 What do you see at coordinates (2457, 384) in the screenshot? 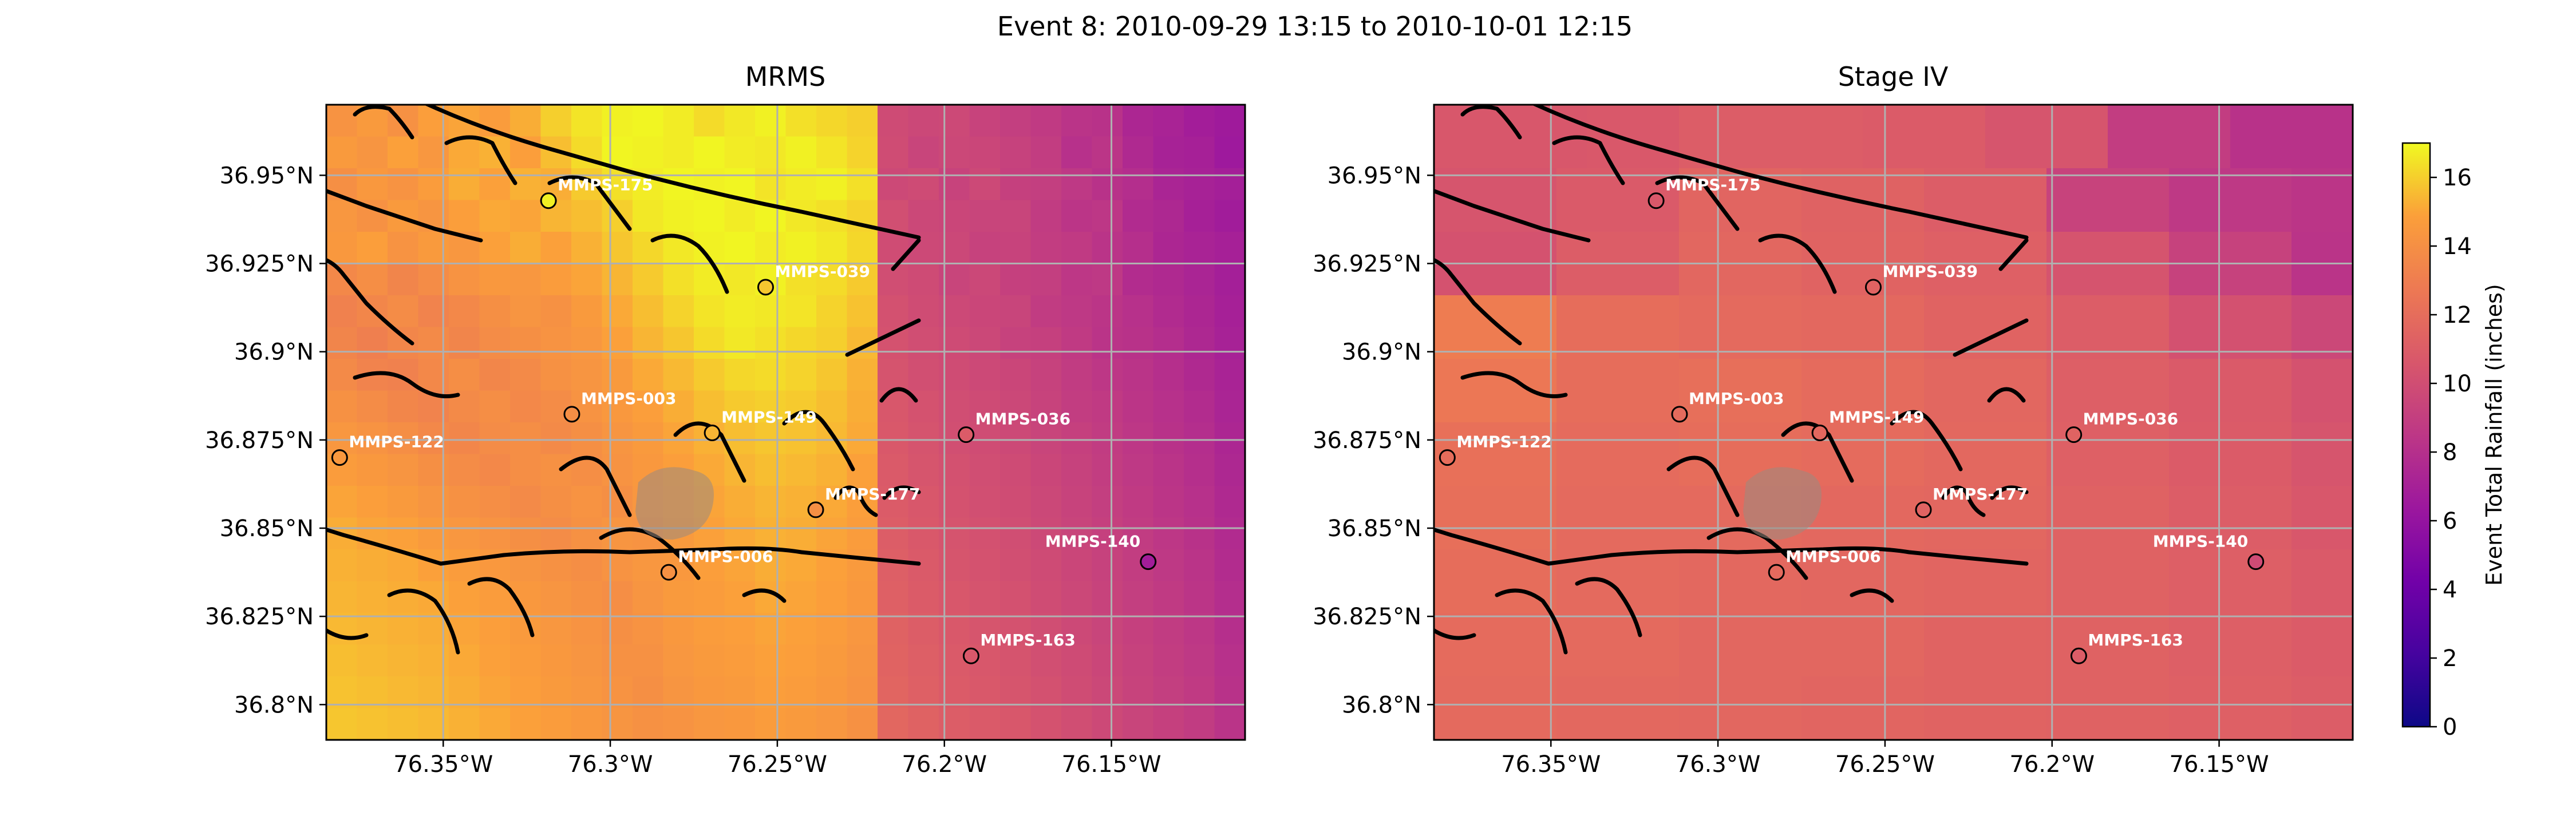
I see `colorbar-tick-label: 10` at bounding box center [2457, 384].